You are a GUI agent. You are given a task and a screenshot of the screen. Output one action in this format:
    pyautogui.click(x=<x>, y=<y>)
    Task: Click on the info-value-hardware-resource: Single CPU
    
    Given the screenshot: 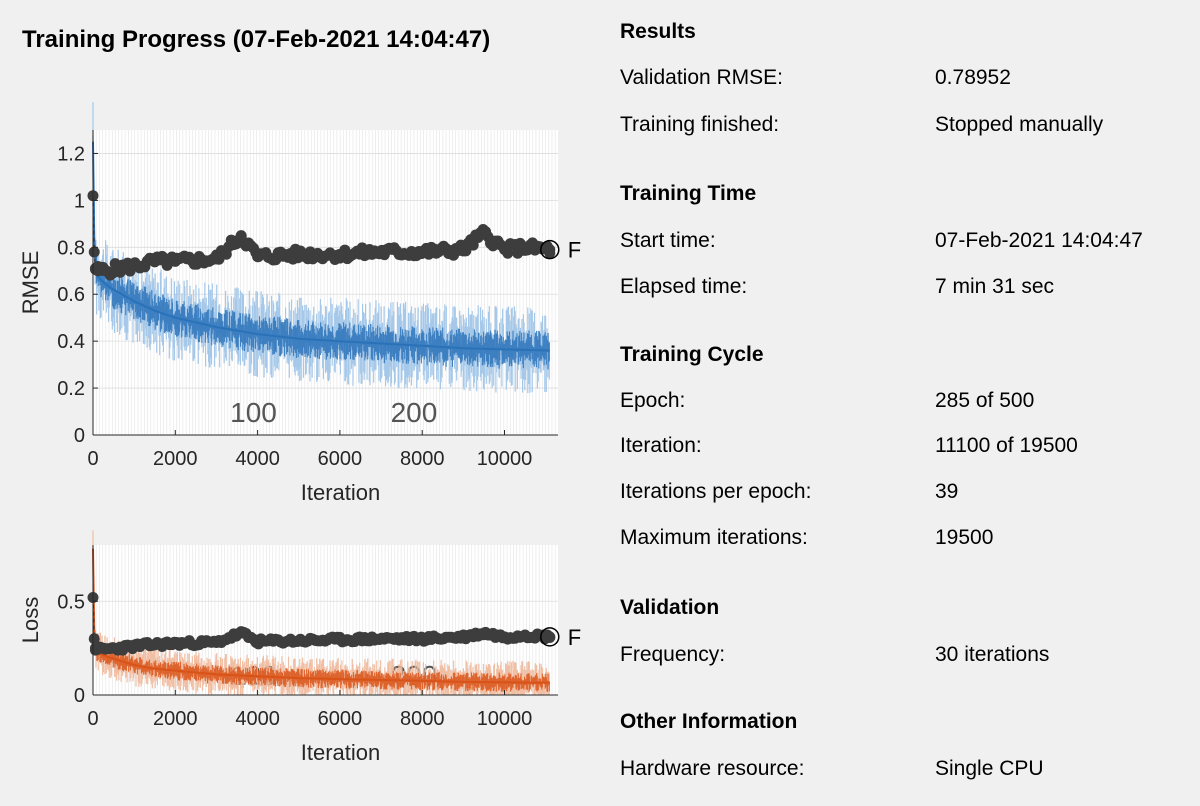 What is the action you would take?
    pyautogui.click(x=989, y=768)
    